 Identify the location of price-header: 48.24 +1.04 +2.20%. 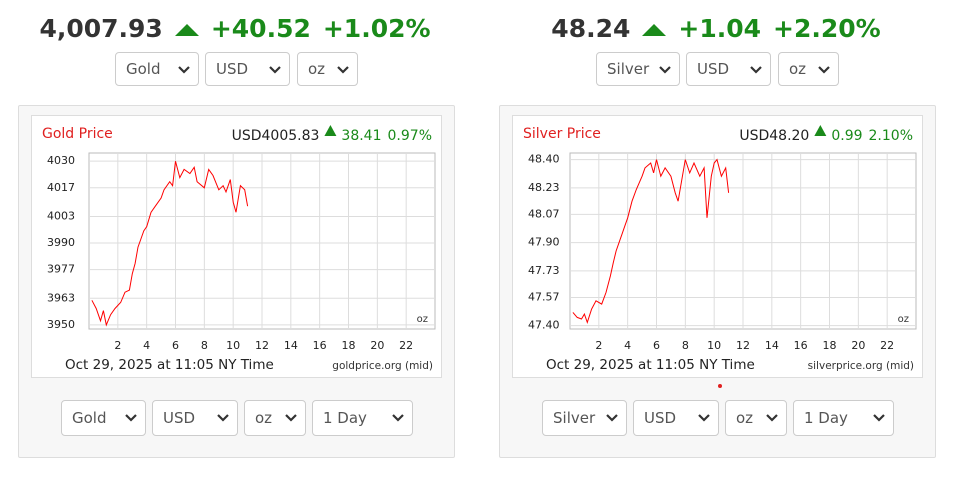
(716, 28).